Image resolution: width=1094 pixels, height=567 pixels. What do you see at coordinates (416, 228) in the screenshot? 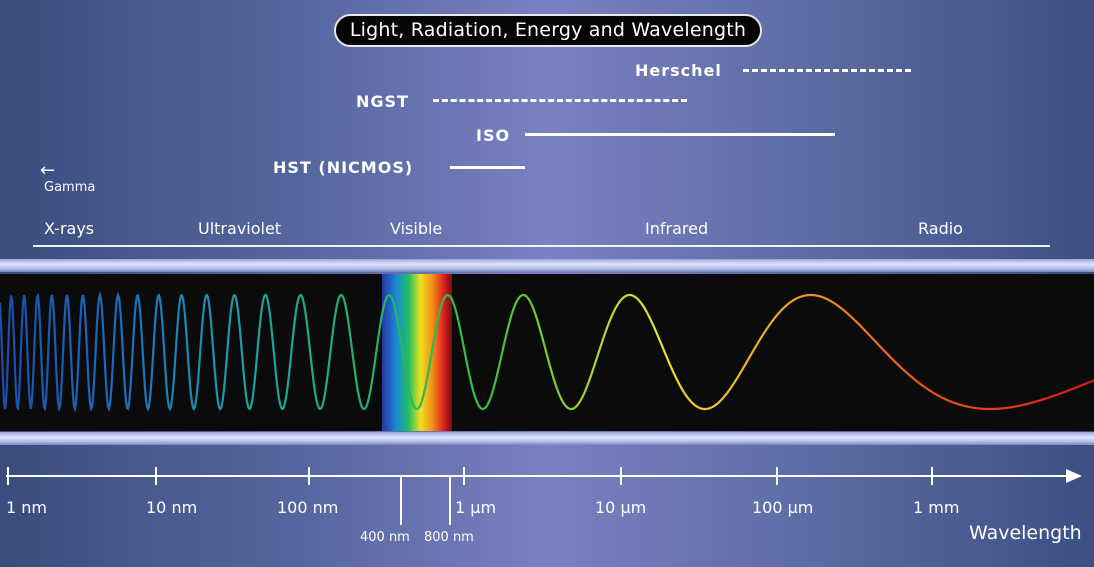
I see `band-label-visible: Visible` at bounding box center [416, 228].